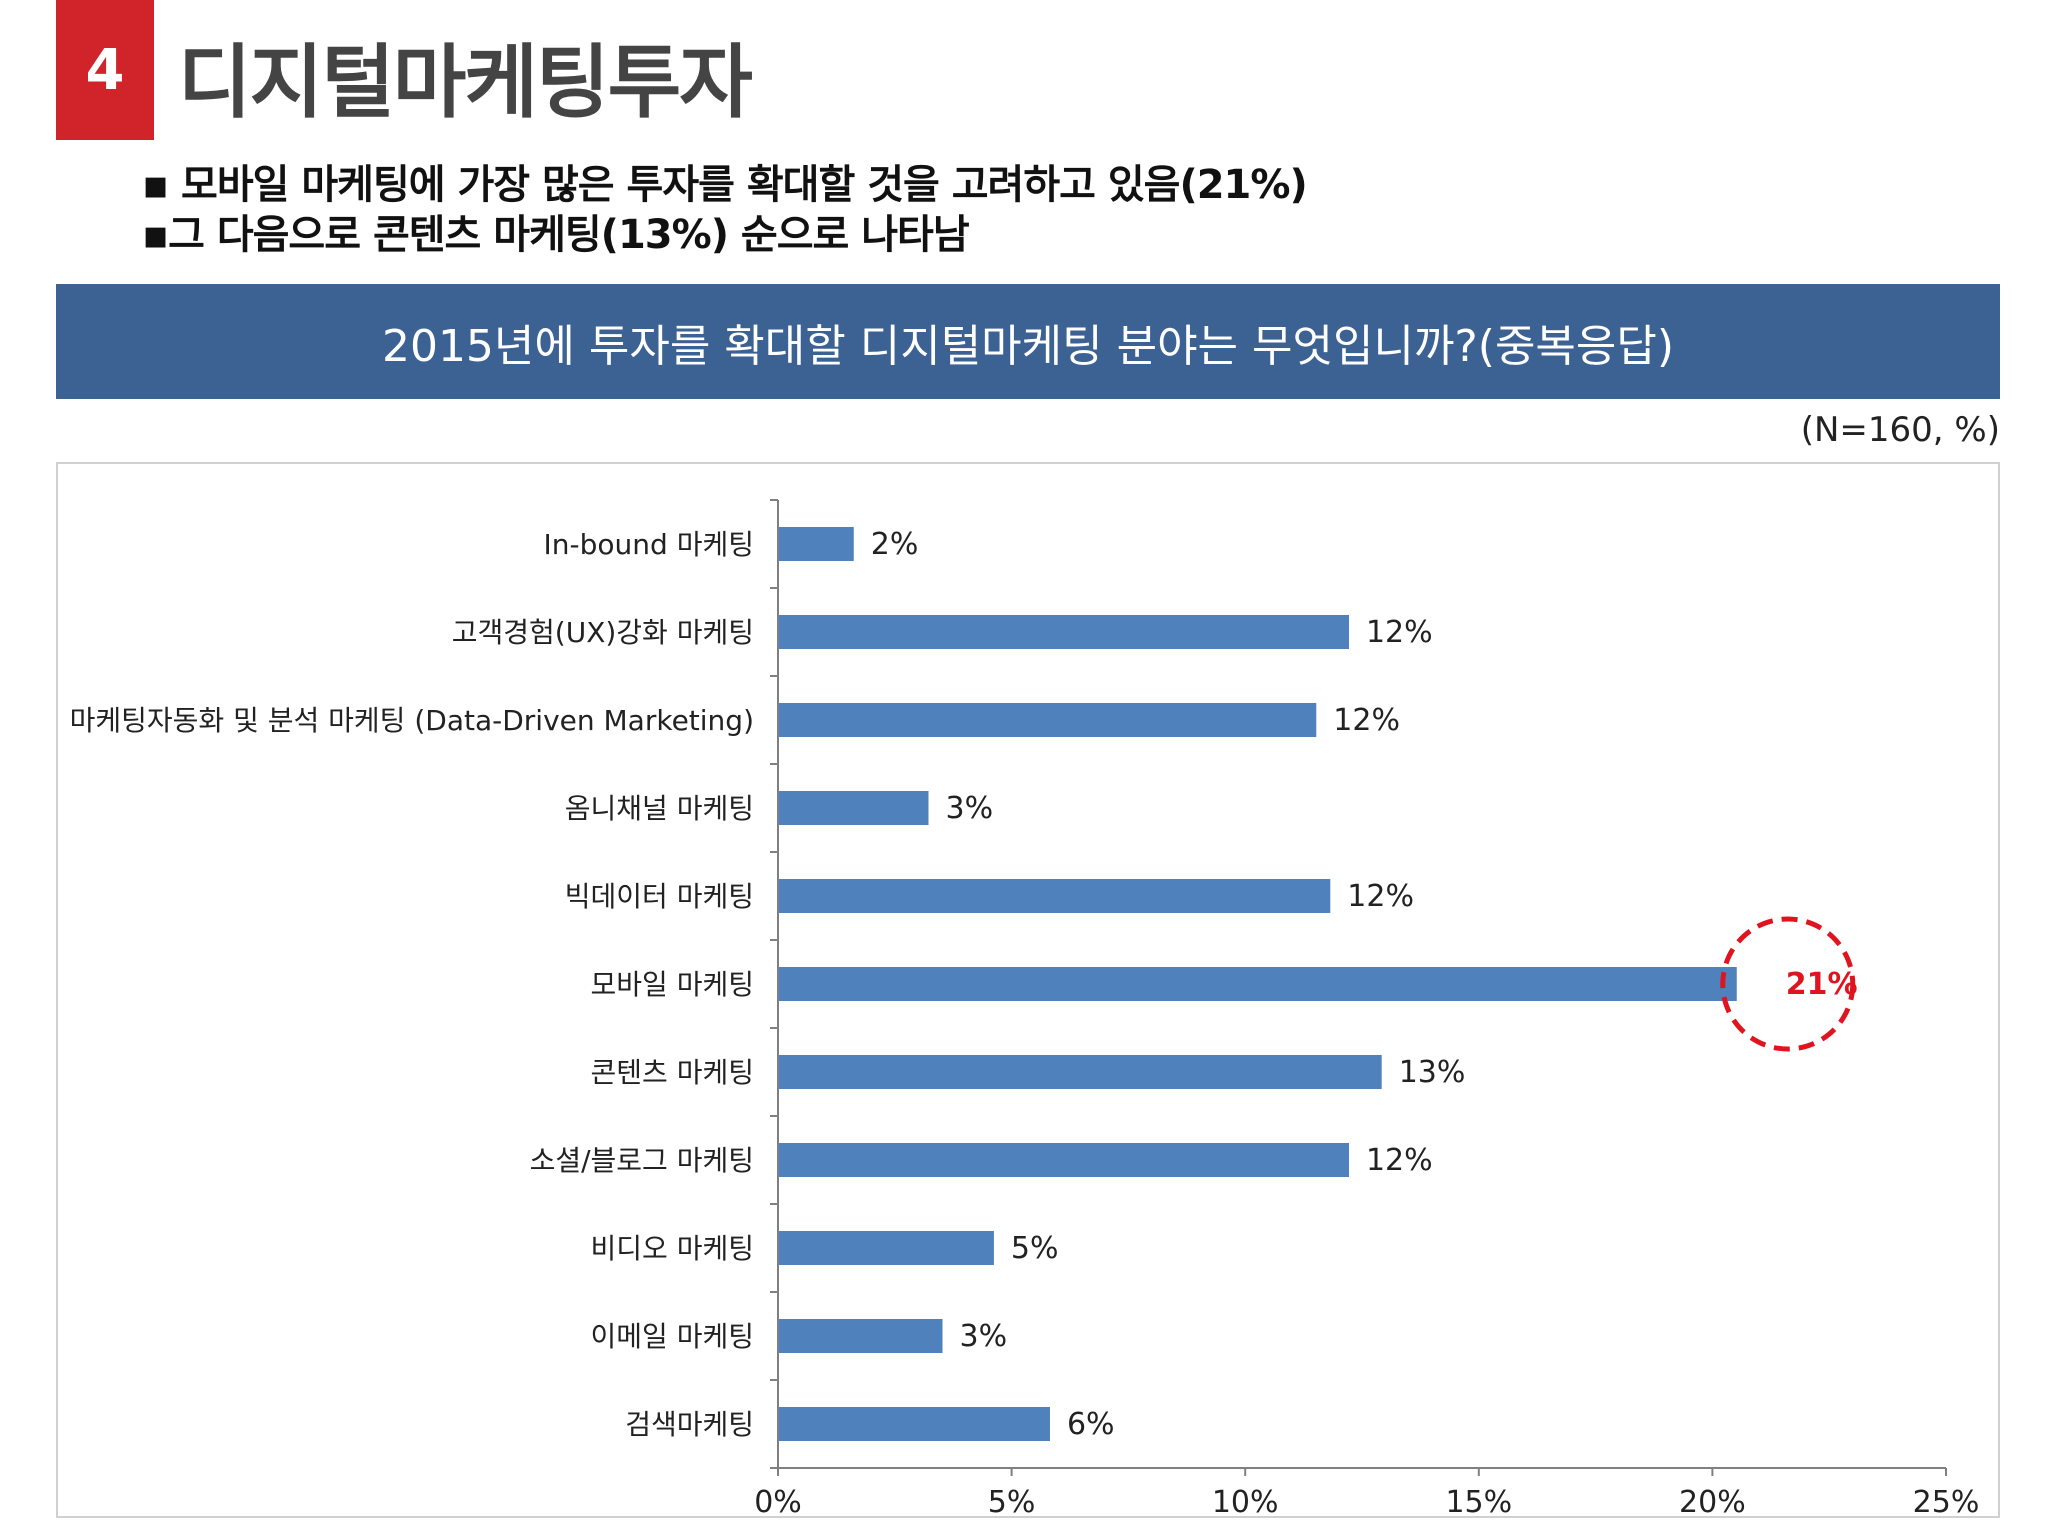 This screenshot has width=2048, height=1536. Describe the element at coordinates (659, 808) in the screenshot. I see `category-label: 옴니채널 마케팅` at that location.